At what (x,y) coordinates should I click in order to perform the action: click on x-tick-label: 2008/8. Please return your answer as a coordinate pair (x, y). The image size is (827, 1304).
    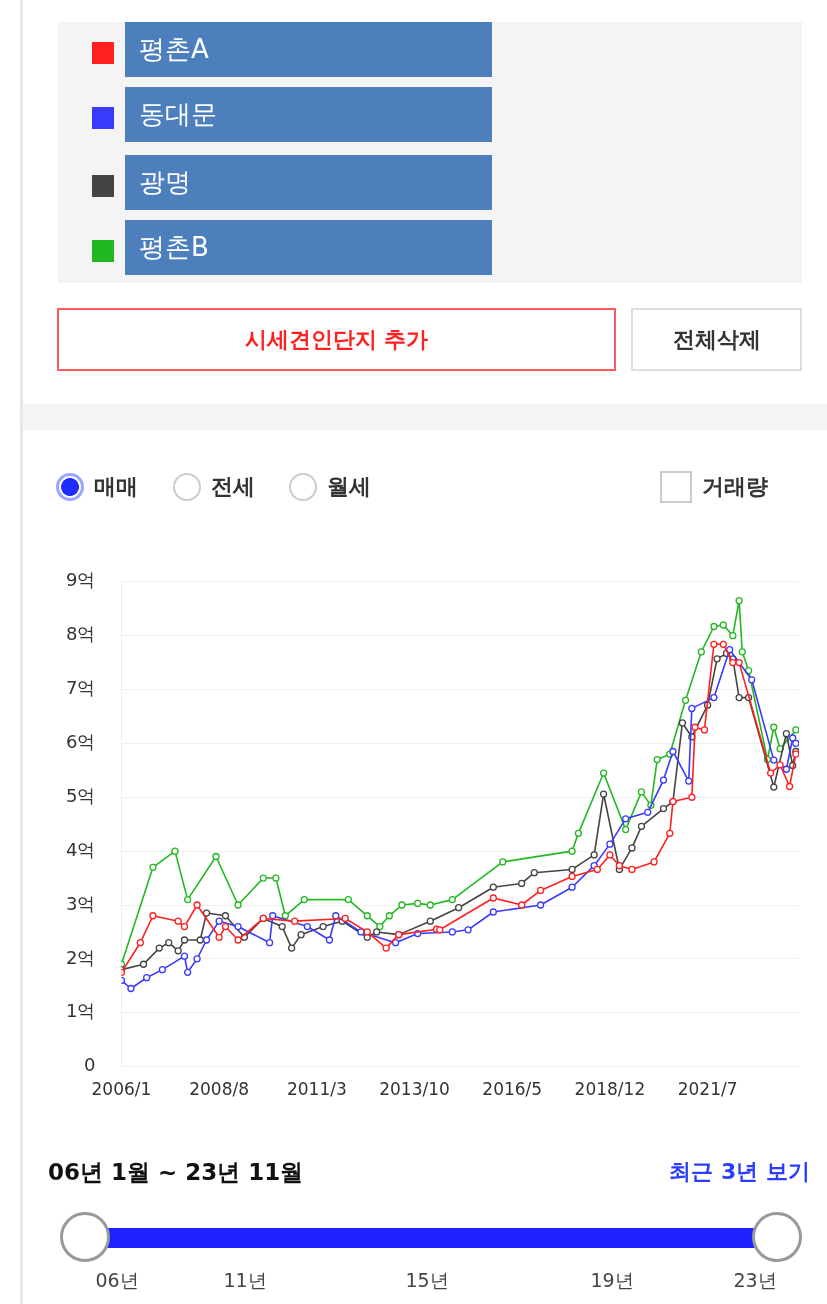
    Looking at the image, I should click on (219, 1089).